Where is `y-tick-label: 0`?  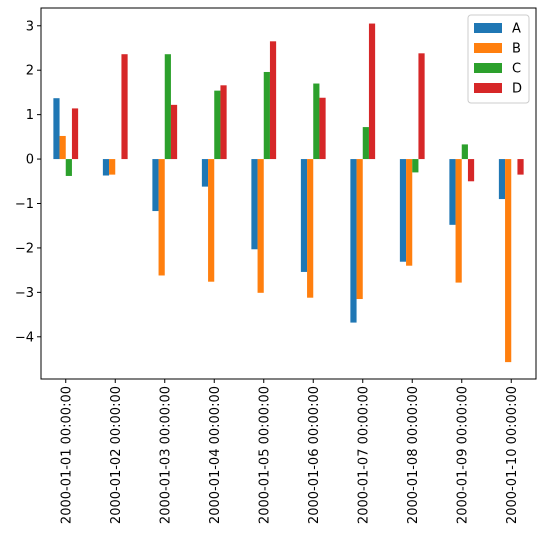 y-tick-label: 0 is located at coordinates (30, 160).